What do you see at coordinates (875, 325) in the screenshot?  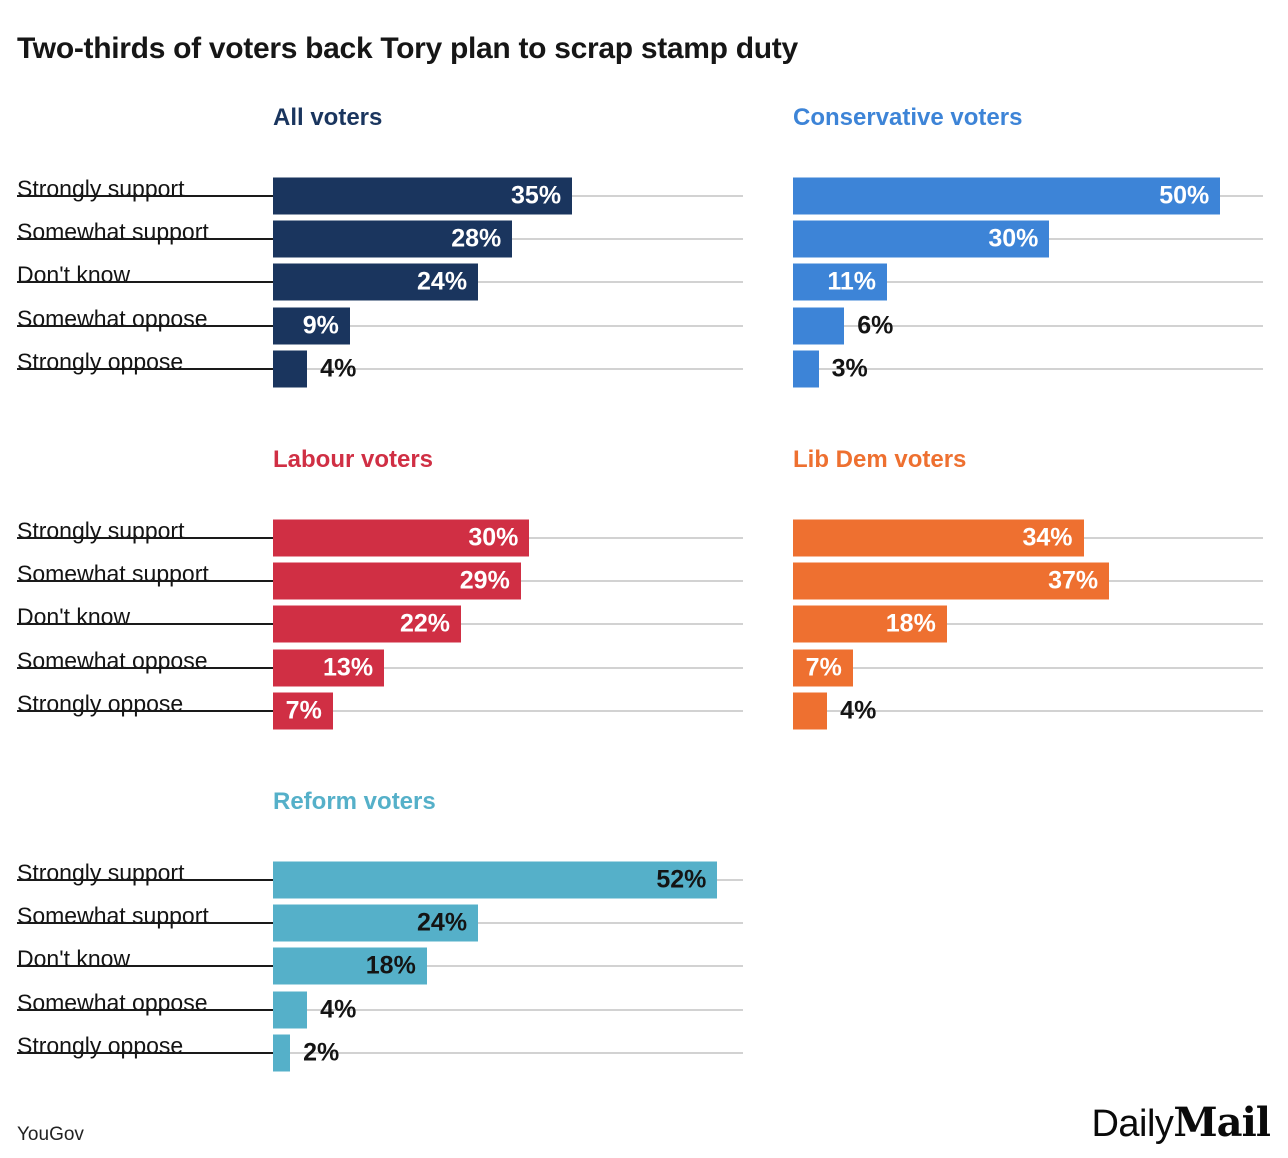 I see `bar-value-label: 6%` at bounding box center [875, 325].